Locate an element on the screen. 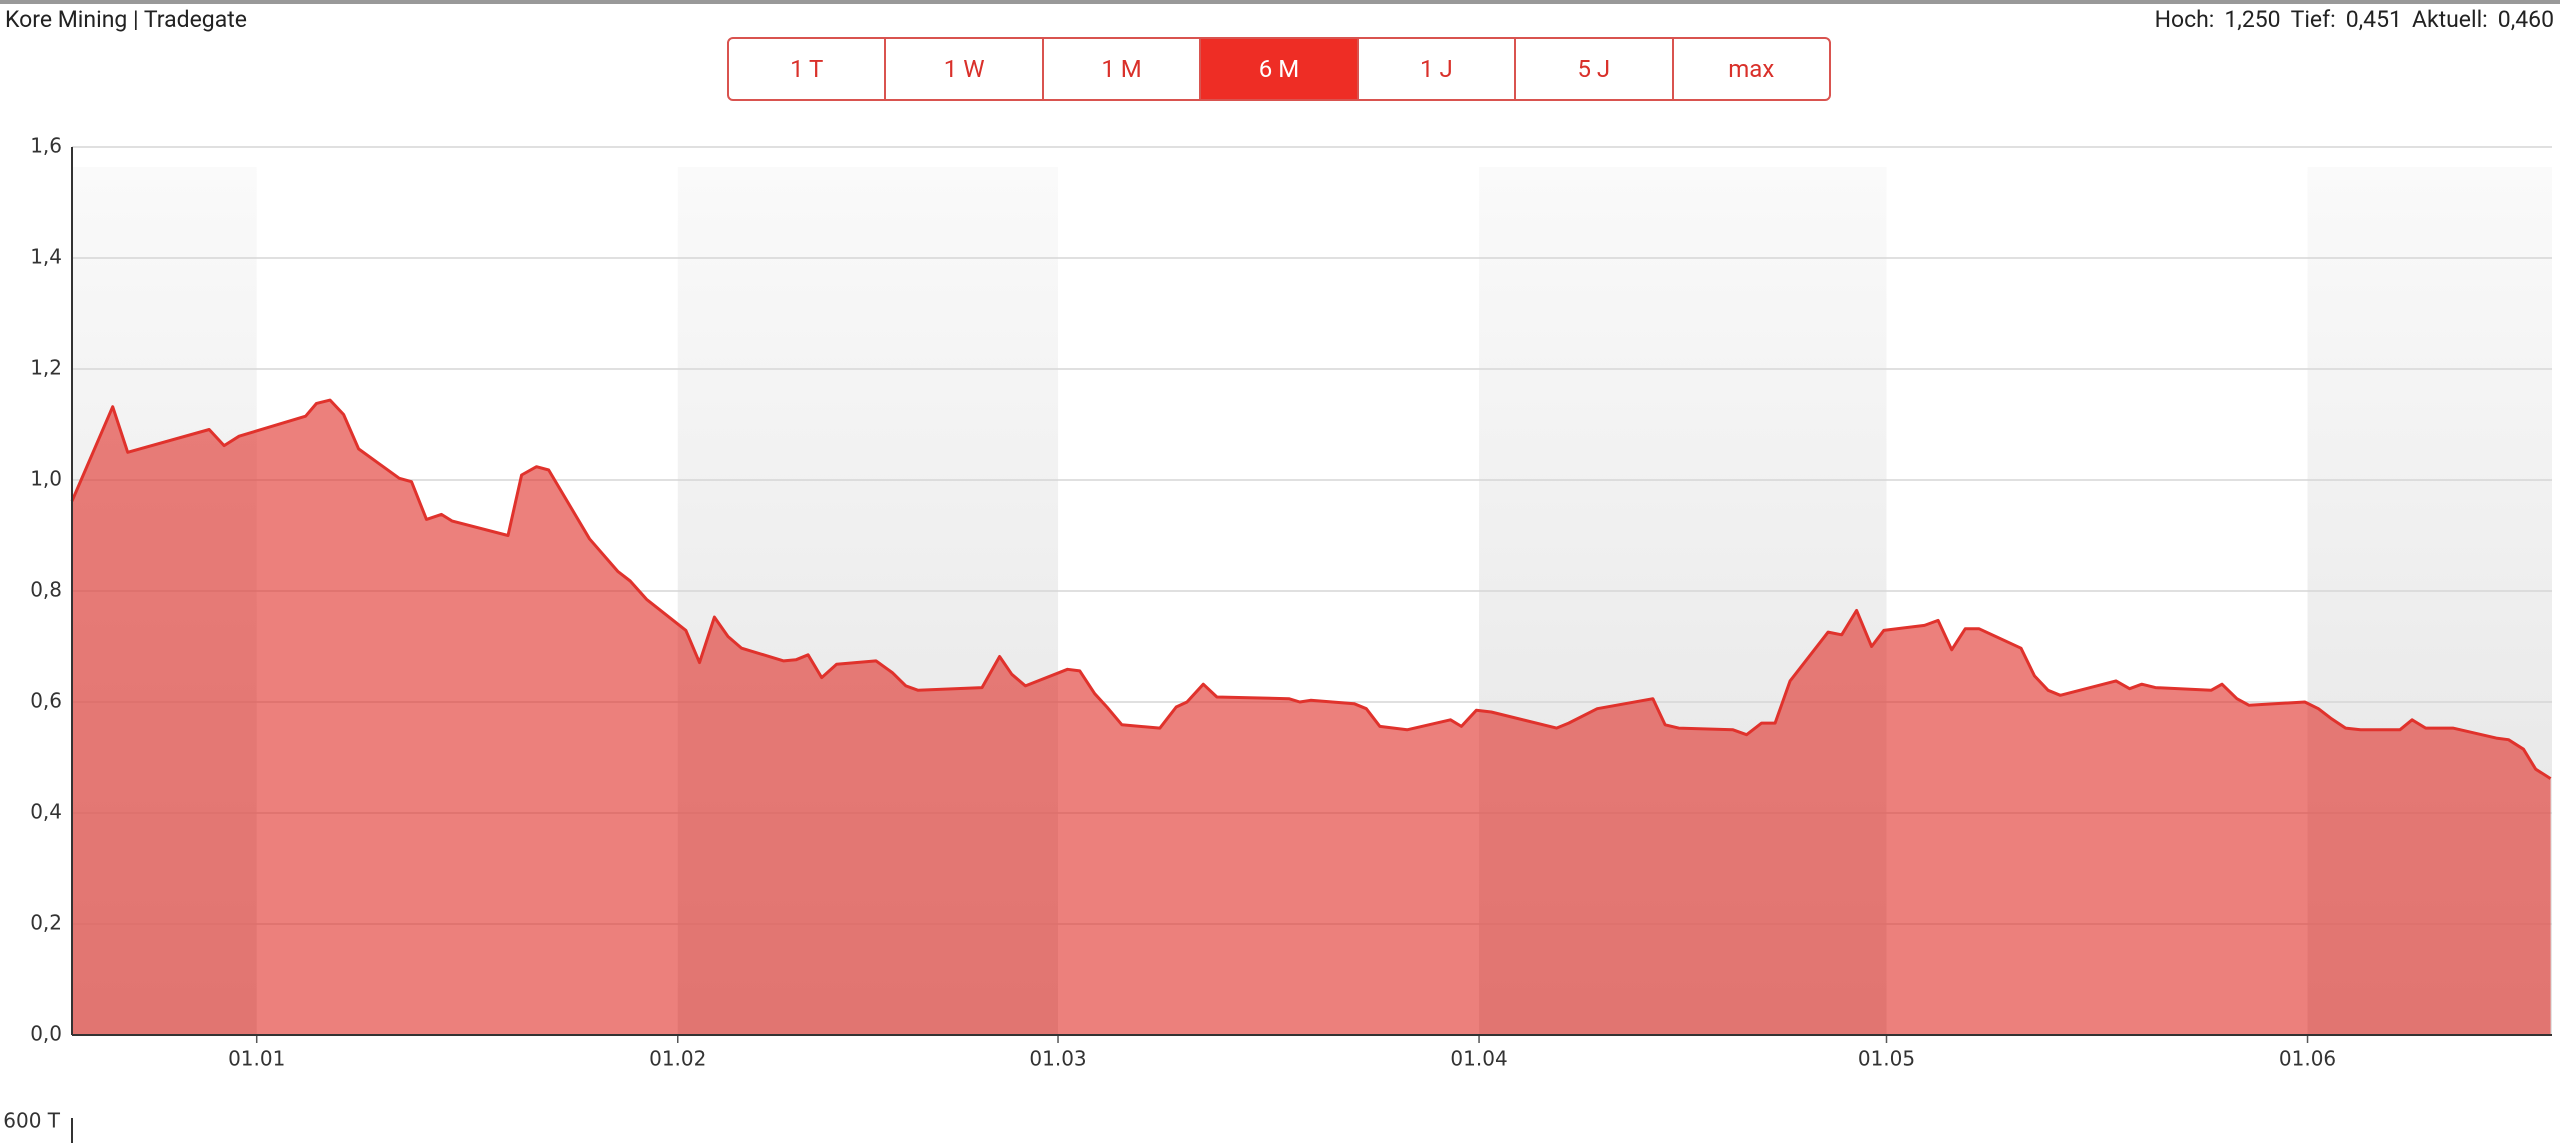  y-tick-label: 1,4 is located at coordinates (46, 257).